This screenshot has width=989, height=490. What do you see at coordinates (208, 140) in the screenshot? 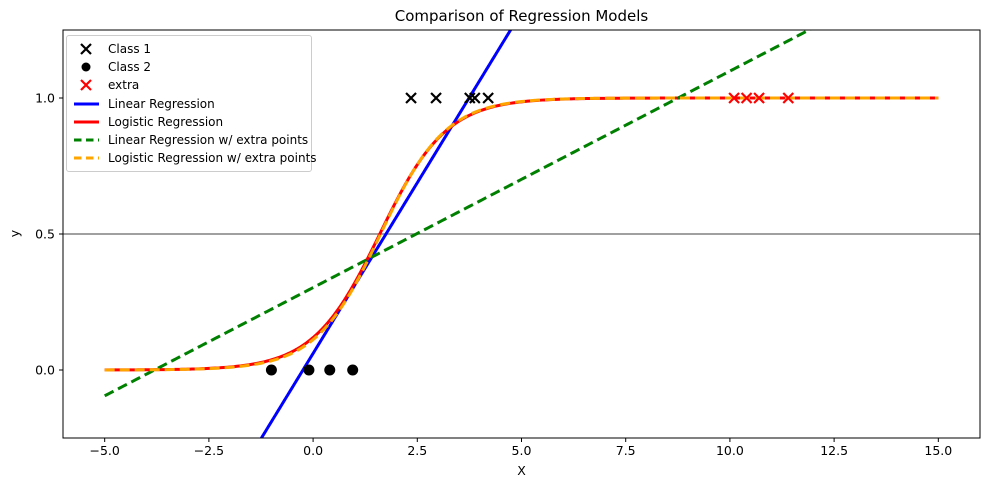
I see `legend-label: Linear Regression w/ extra points` at bounding box center [208, 140].